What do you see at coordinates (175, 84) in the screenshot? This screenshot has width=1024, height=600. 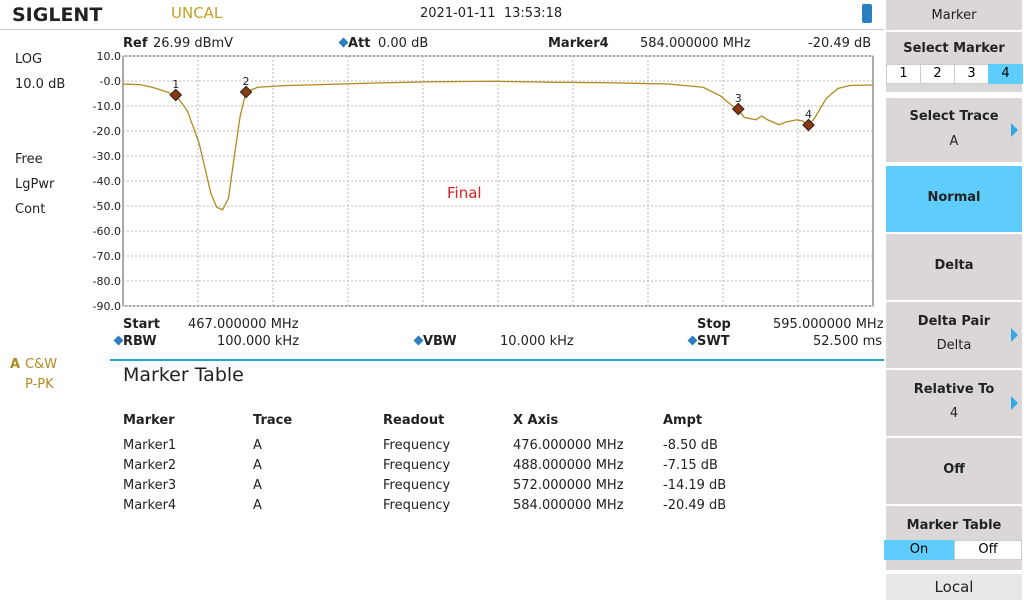 I see `marker-label: 1` at bounding box center [175, 84].